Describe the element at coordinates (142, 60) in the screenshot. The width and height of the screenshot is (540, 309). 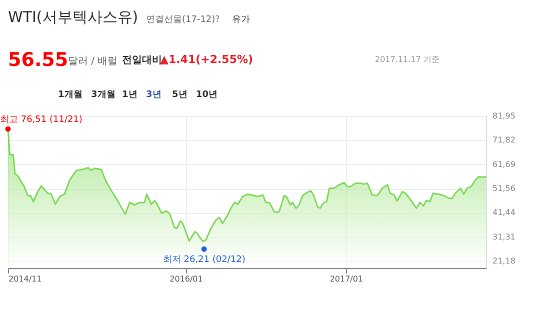
I see `text: 전일대비` at that location.